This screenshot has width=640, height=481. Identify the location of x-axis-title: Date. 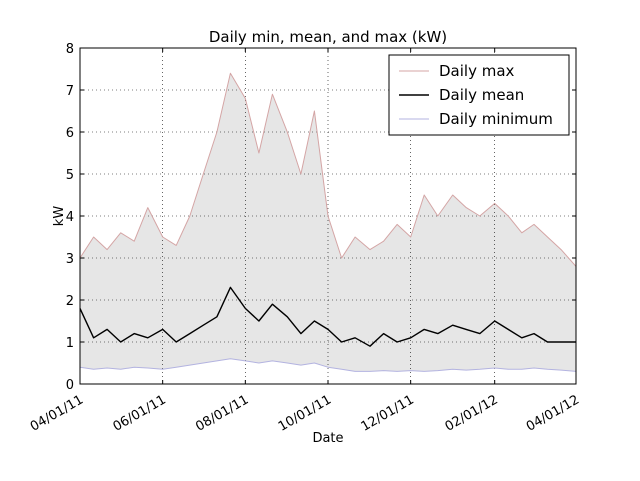
(327, 438).